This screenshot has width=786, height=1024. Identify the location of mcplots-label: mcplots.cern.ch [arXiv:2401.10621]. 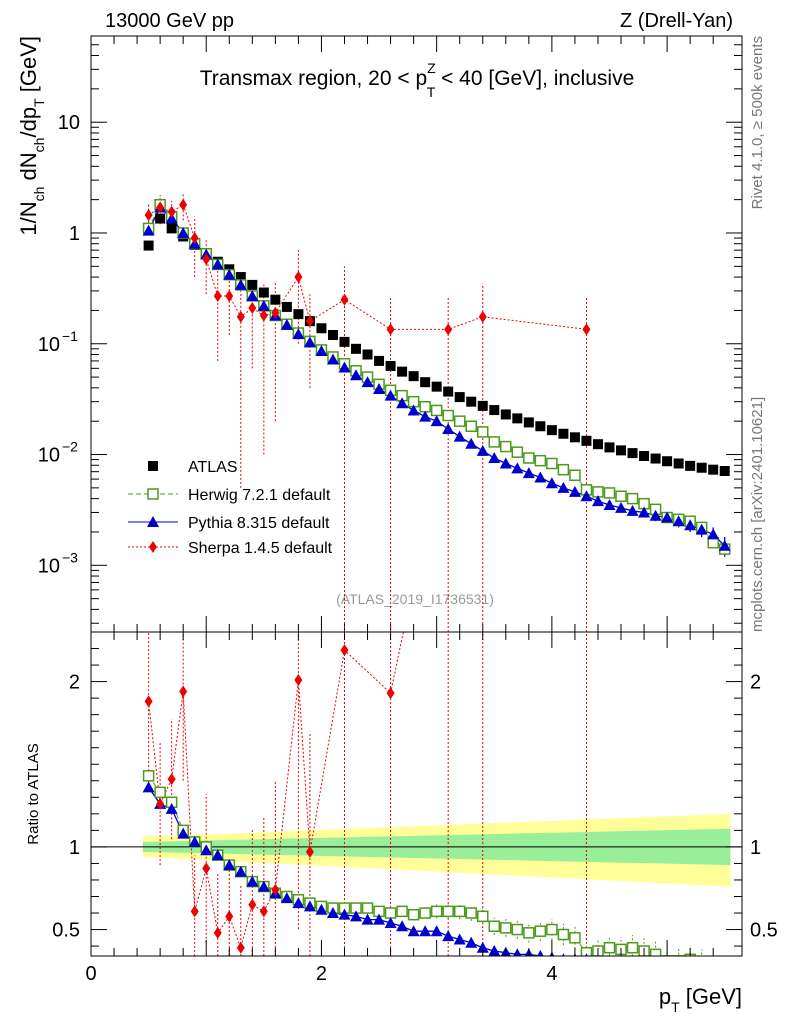
(757, 514).